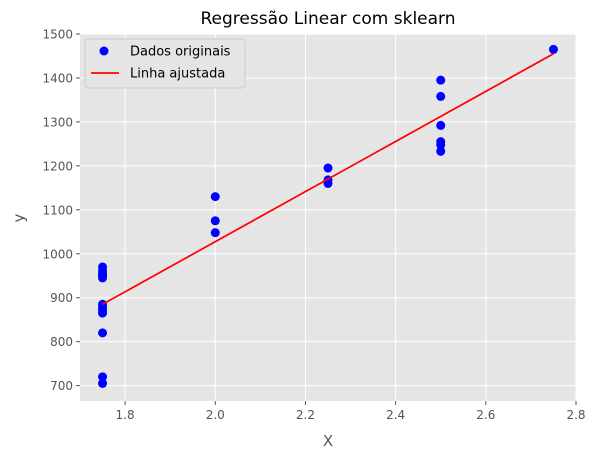 This screenshot has width=595, height=465. I want to click on x-tick-label: 2.4, so click(395, 415).